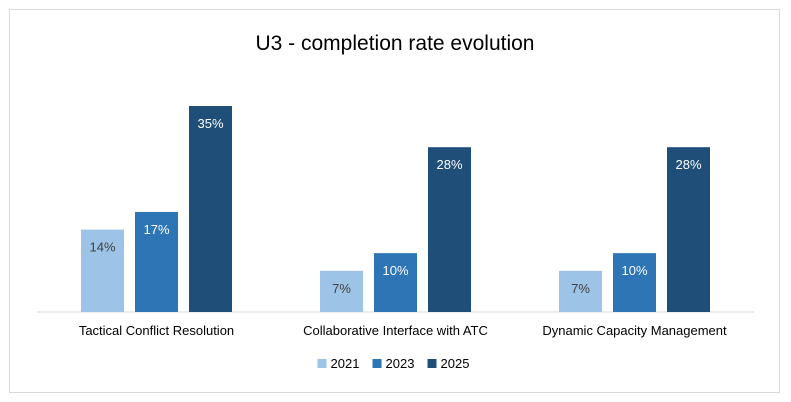 The width and height of the screenshot is (791, 402). What do you see at coordinates (156, 330) in the screenshot?
I see `category-label-0: Tactical Conflict Resolution` at bounding box center [156, 330].